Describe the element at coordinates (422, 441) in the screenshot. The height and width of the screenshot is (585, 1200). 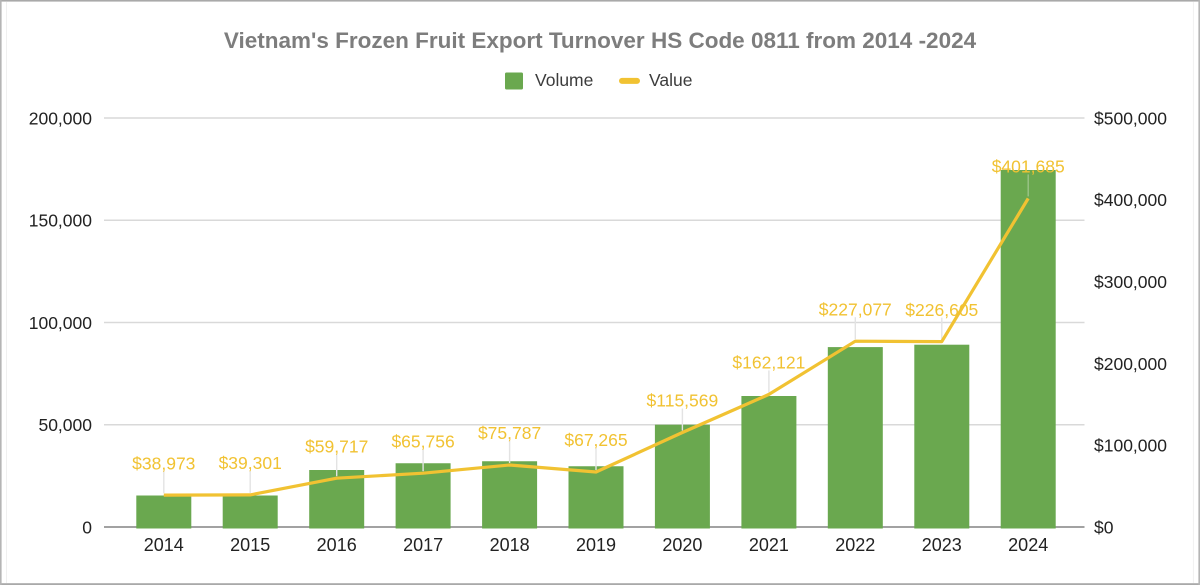
I see `svg-text: $65,756` at that location.